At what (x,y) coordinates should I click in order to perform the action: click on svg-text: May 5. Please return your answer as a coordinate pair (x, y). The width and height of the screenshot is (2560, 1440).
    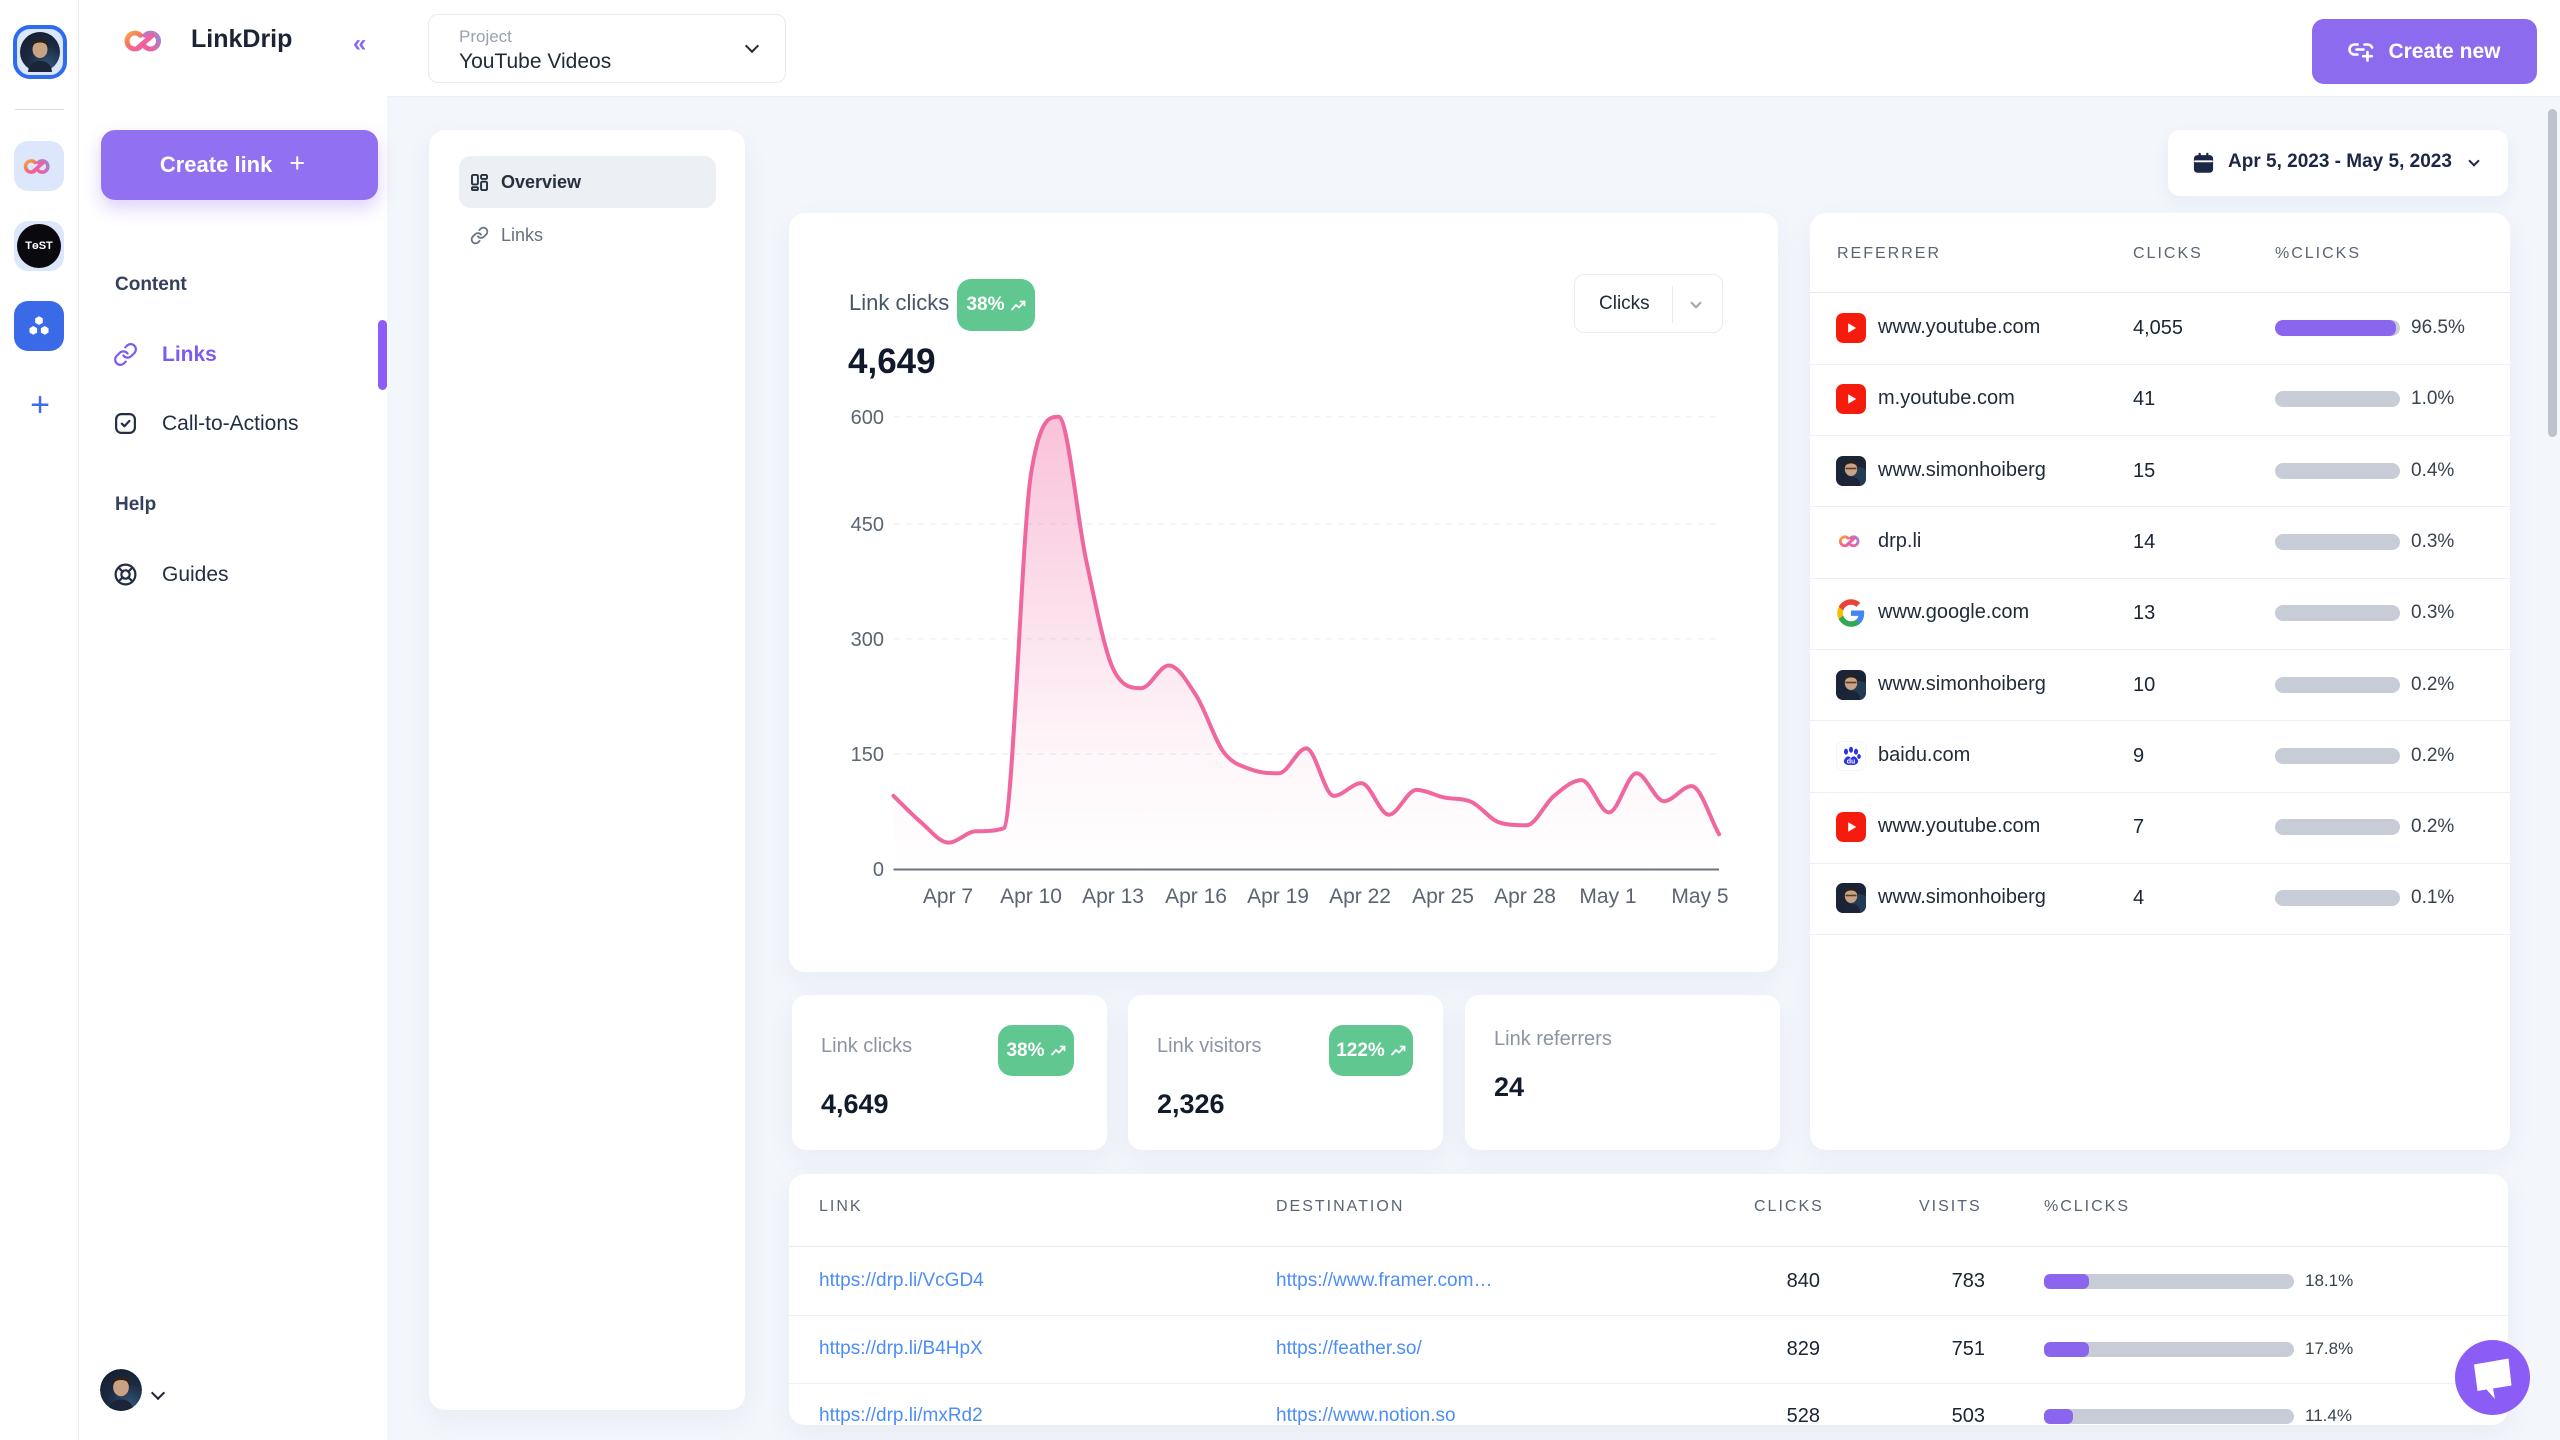
    Looking at the image, I should click on (1699, 896).